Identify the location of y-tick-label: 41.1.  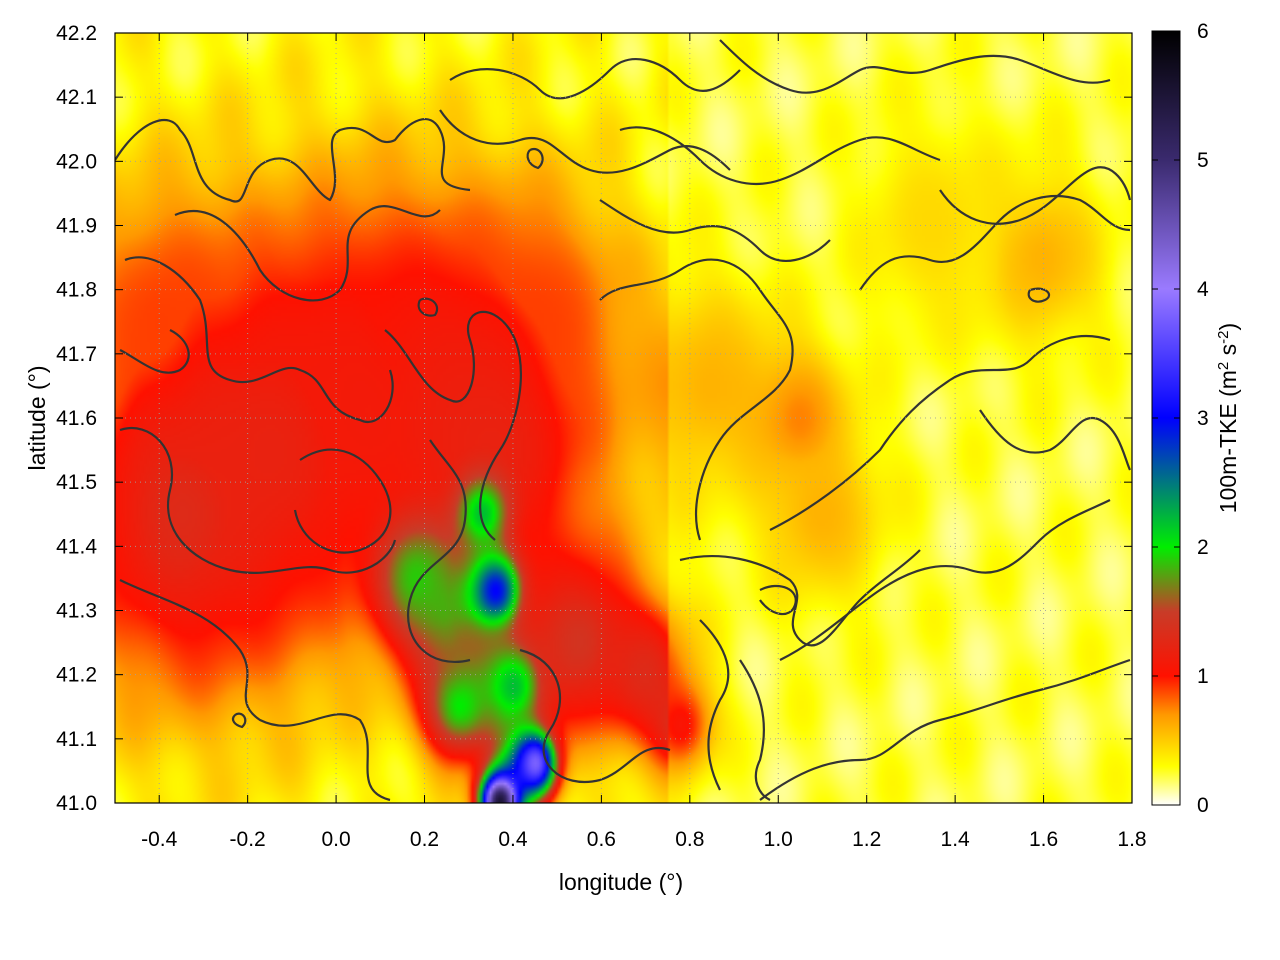
(76, 739).